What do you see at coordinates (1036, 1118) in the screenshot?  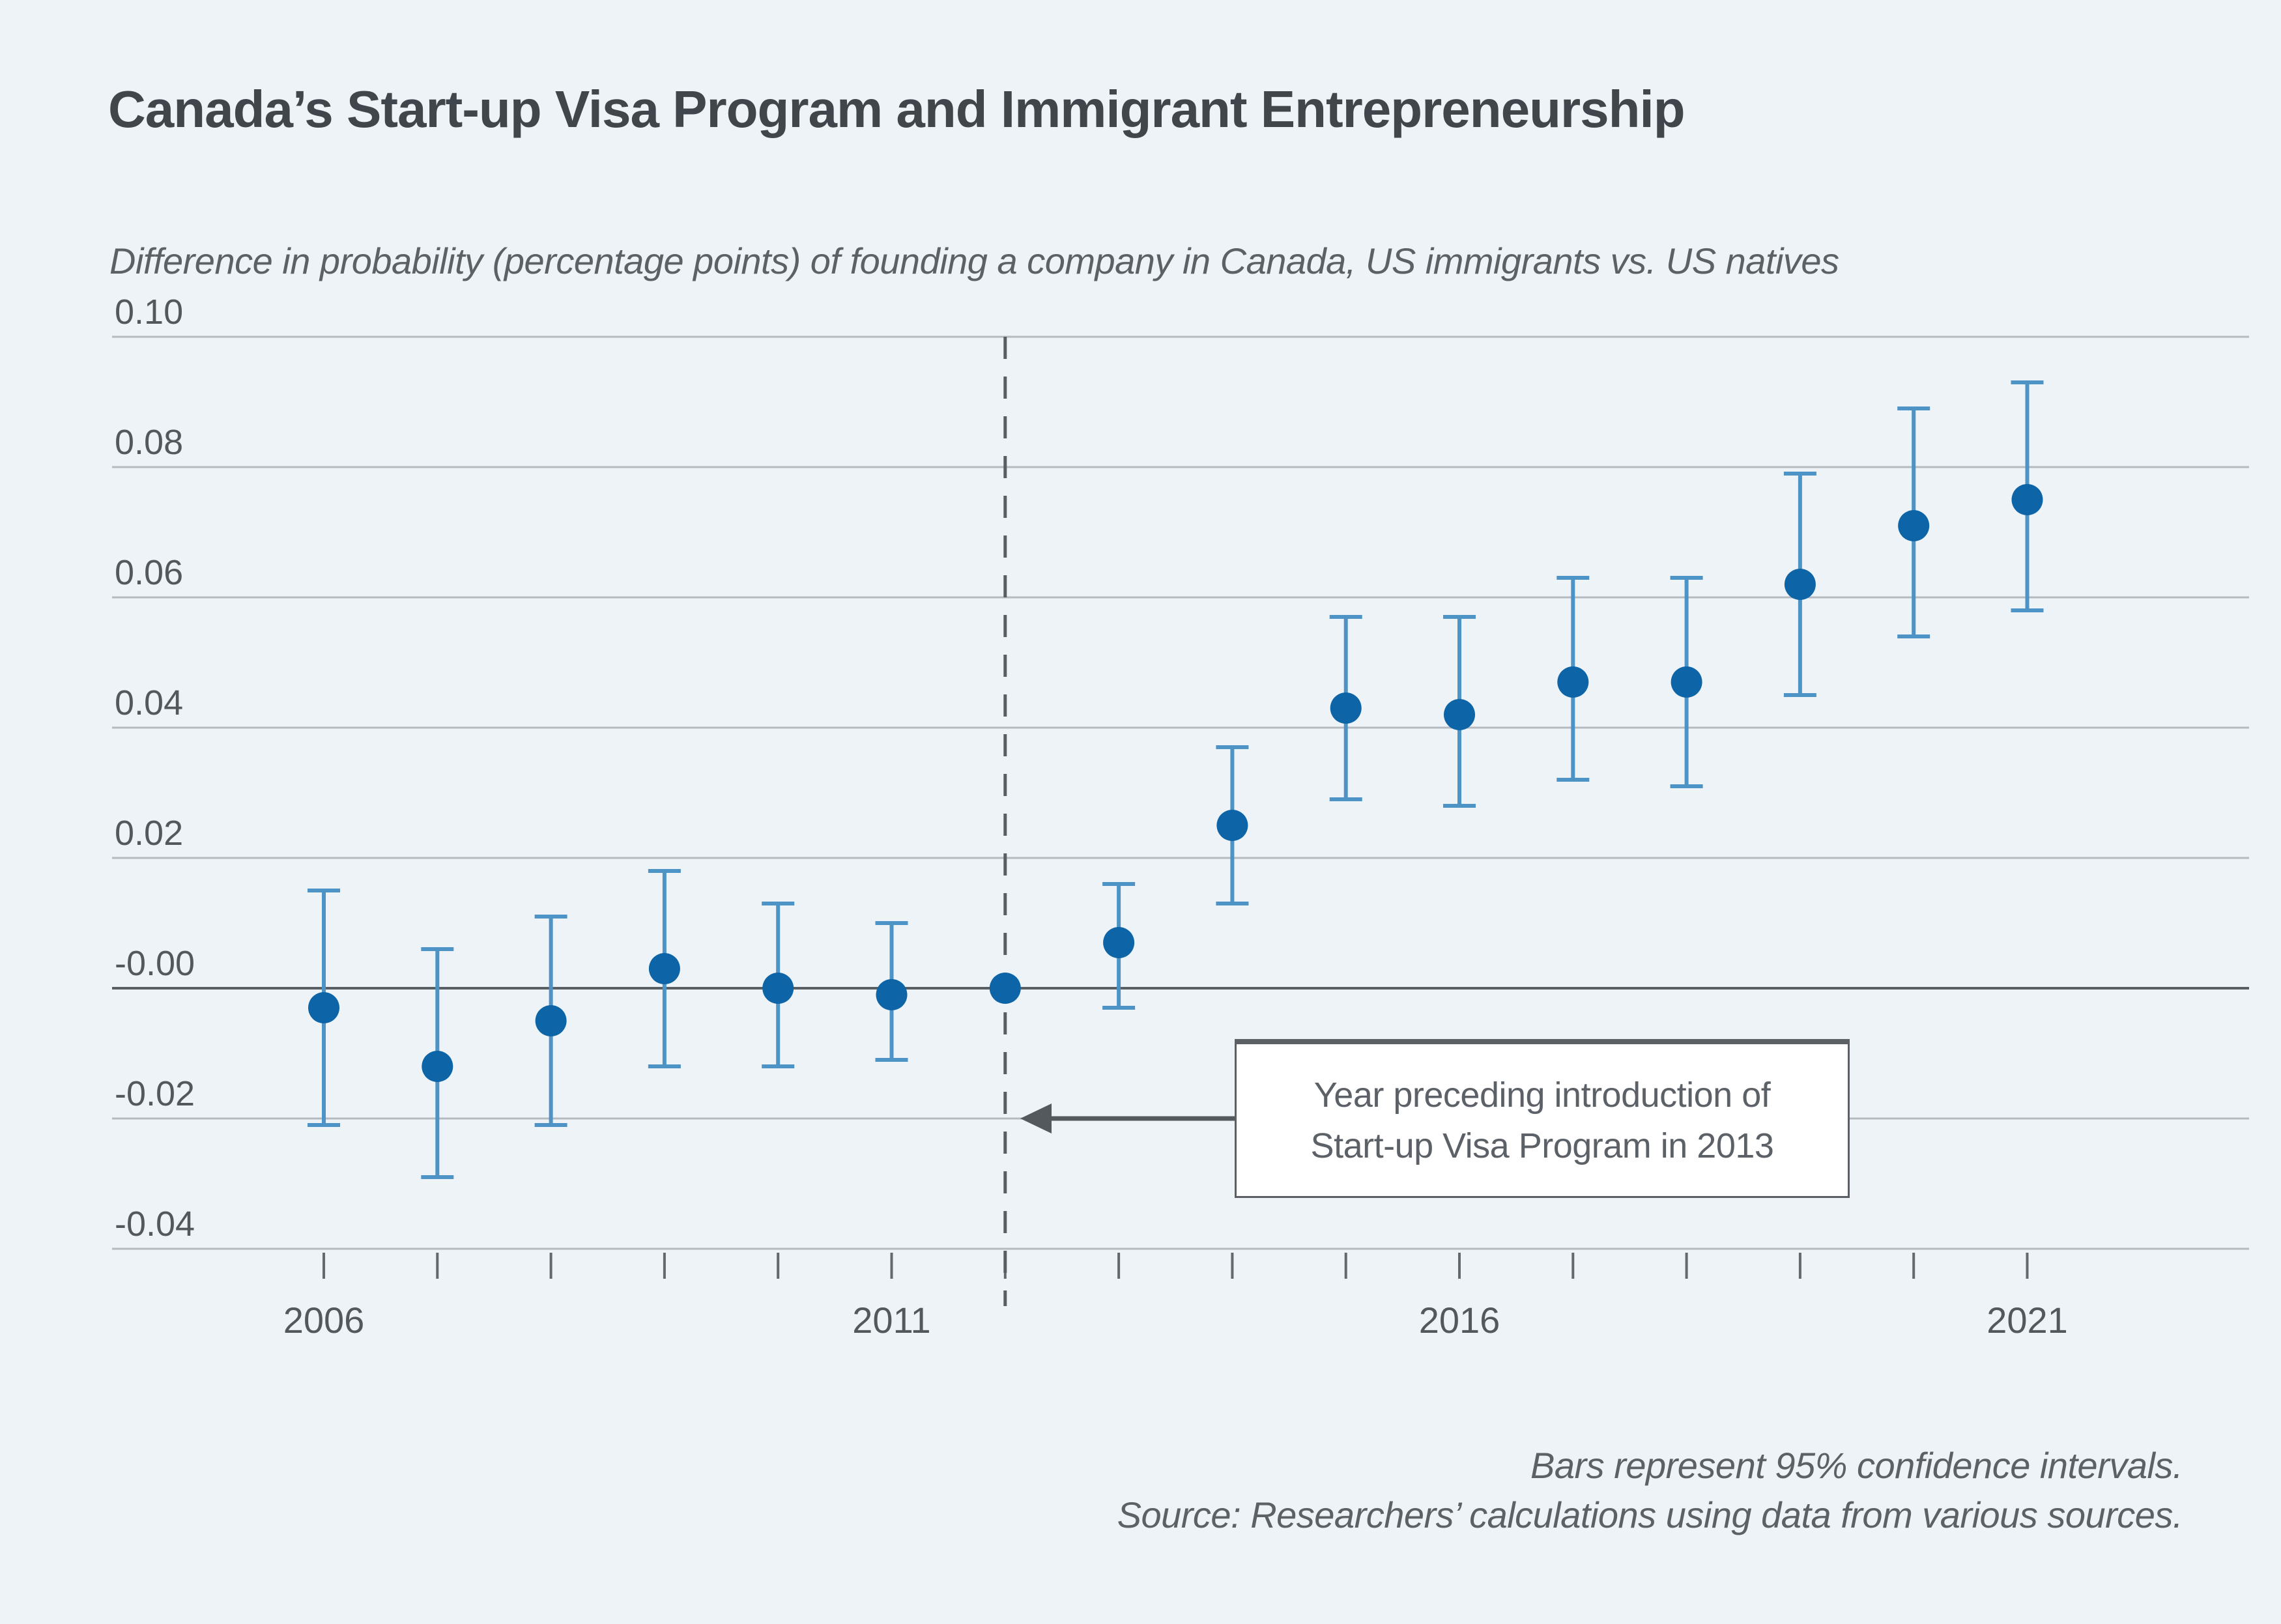 I see `annotation-arrow-head` at bounding box center [1036, 1118].